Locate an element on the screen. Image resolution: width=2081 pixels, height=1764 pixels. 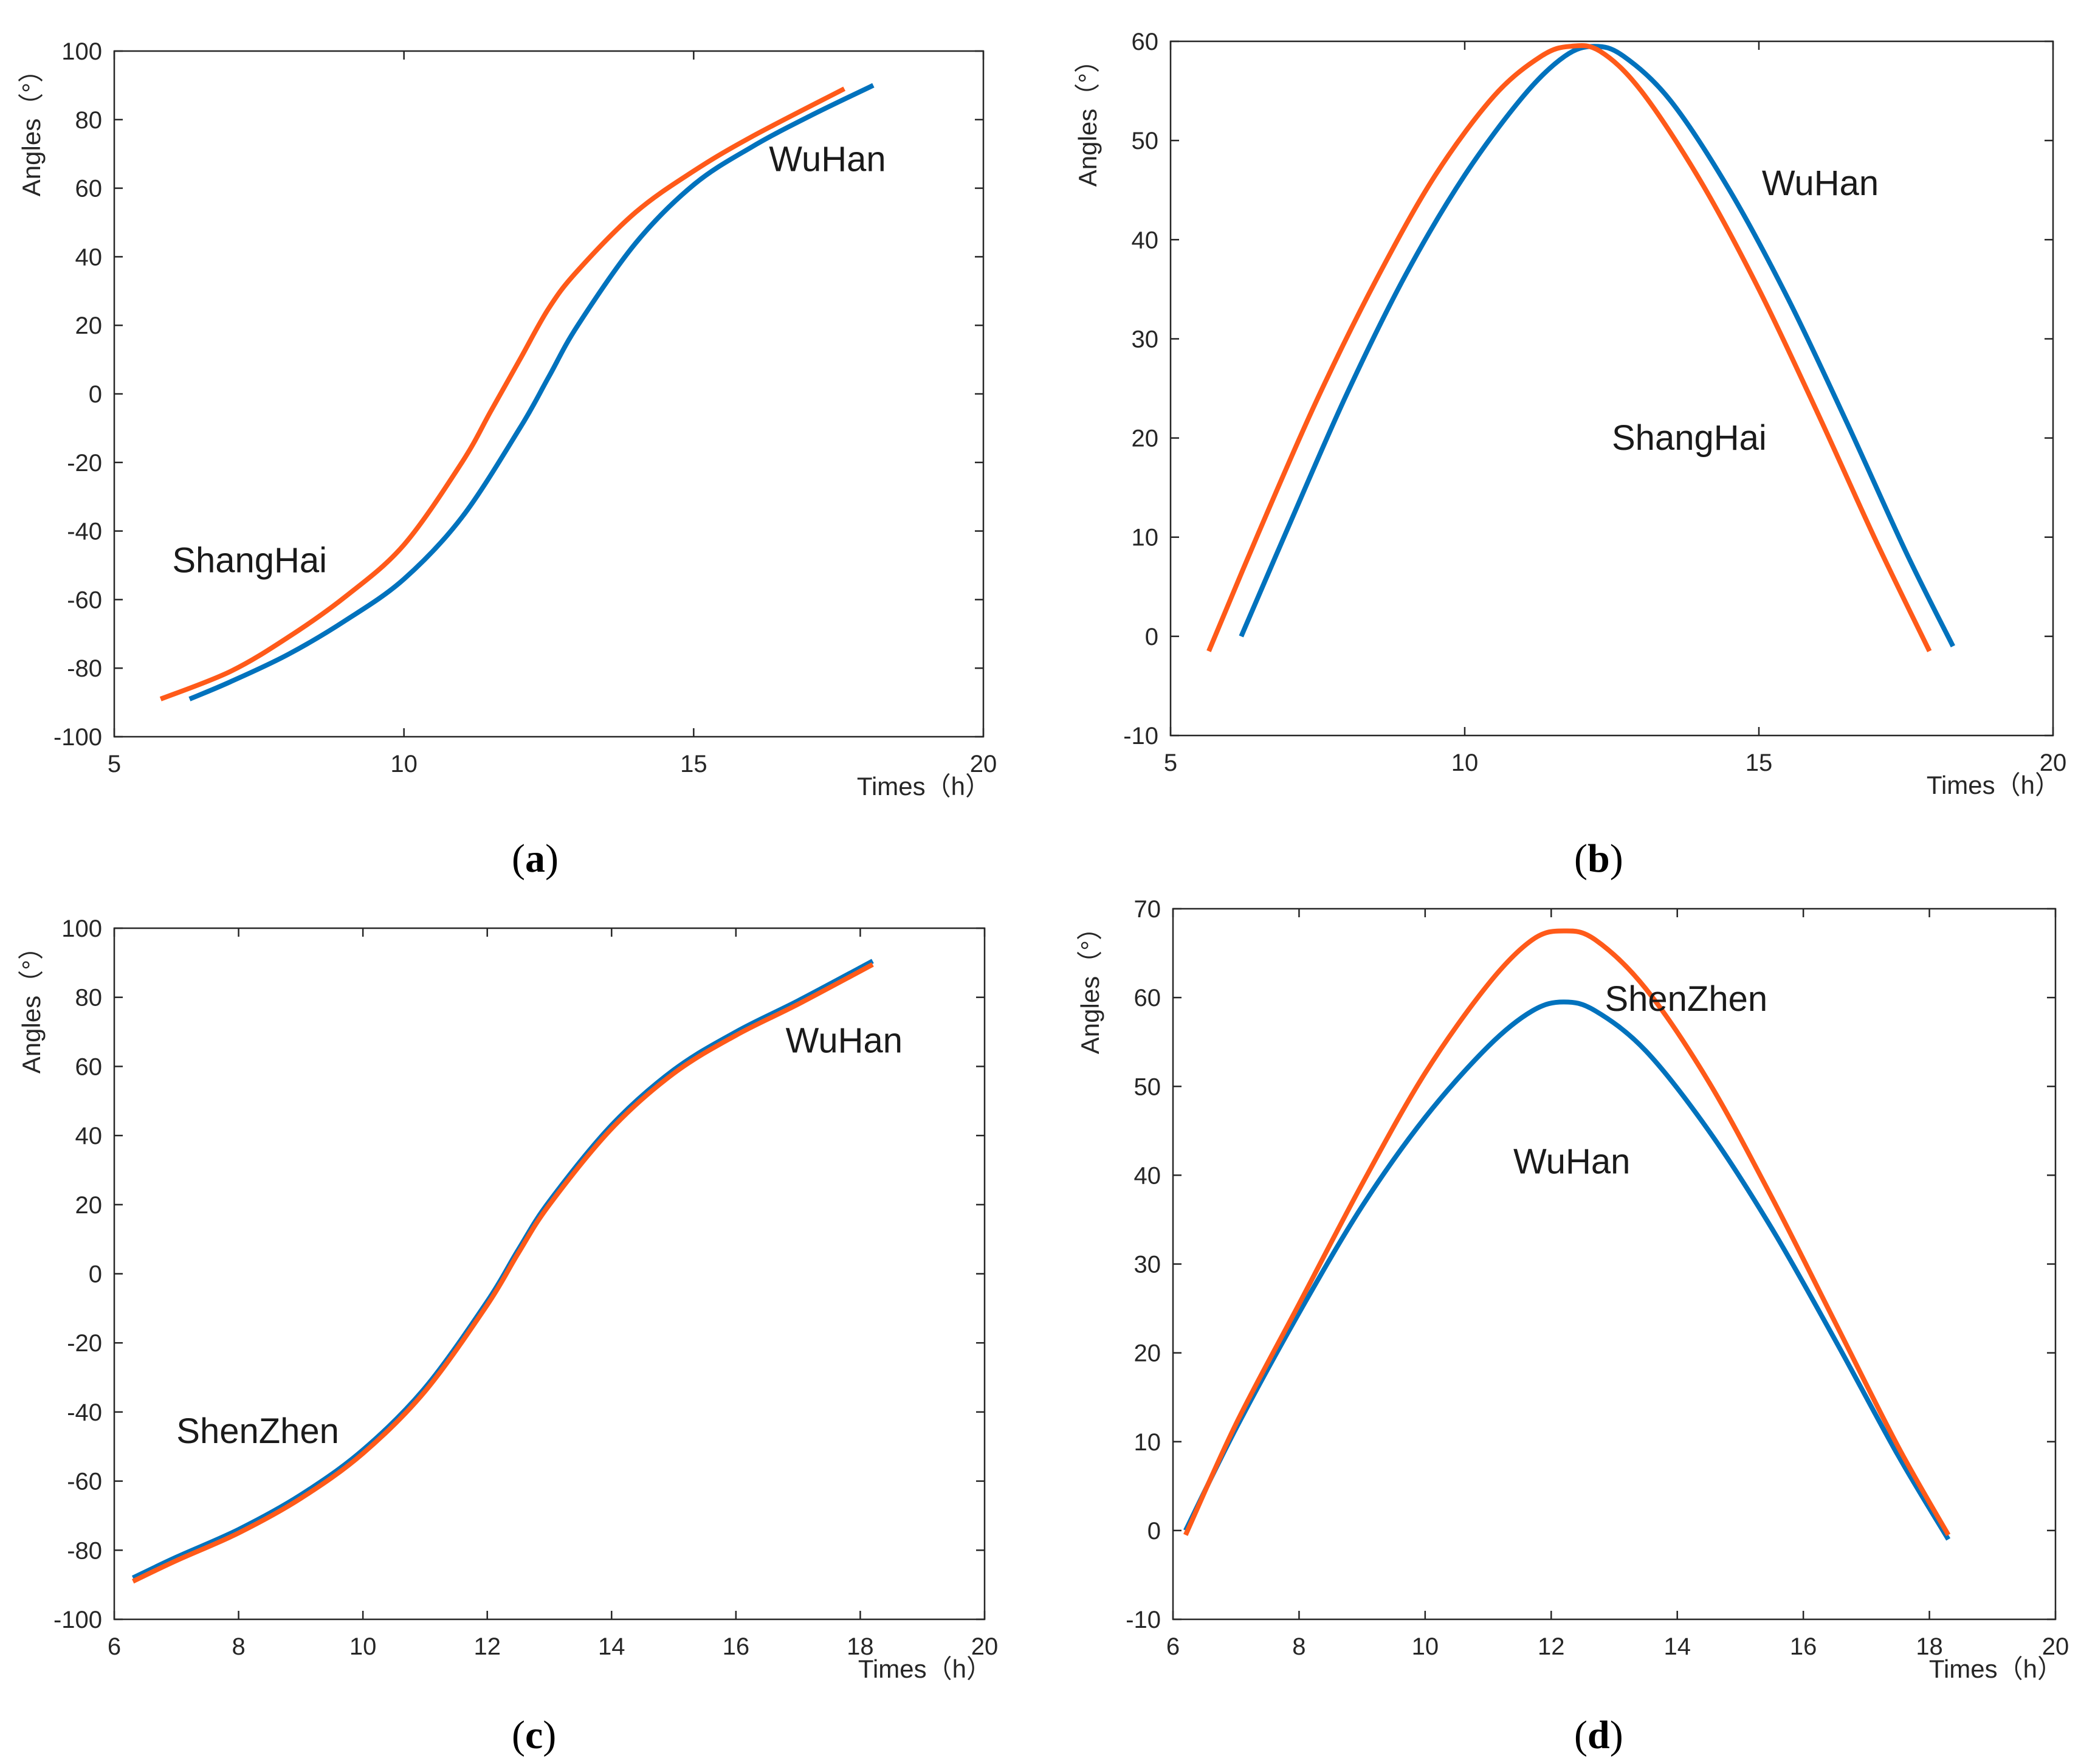
panel-label-letter: b is located at coordinates (1598, 858).